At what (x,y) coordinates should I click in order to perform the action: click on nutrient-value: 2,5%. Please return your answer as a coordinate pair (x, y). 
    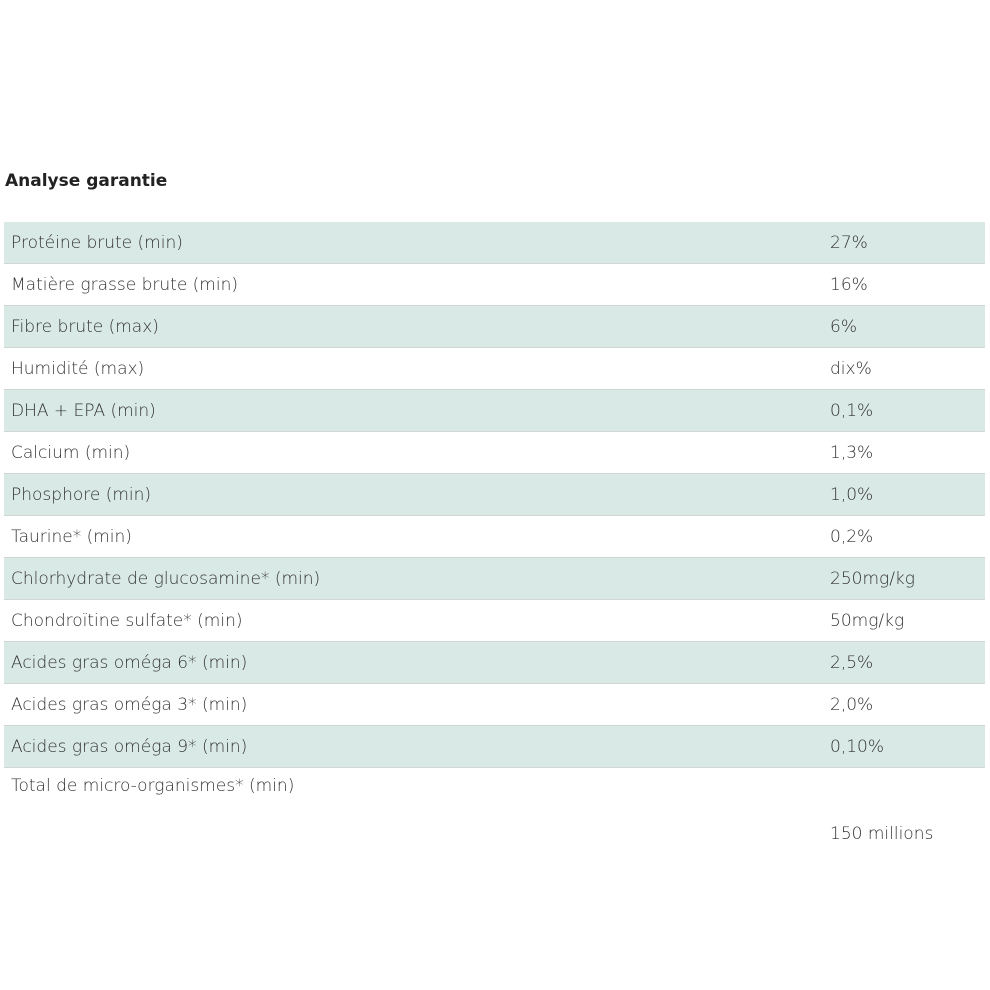
    Looking at the image, I should click on (901, 662).